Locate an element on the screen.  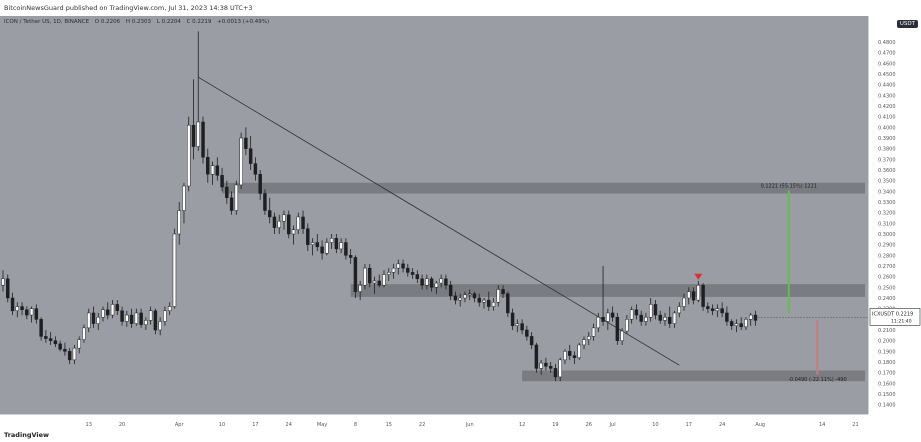
legend-change: +0.0013 (+0.49%) is located at coordinates (243, 22).